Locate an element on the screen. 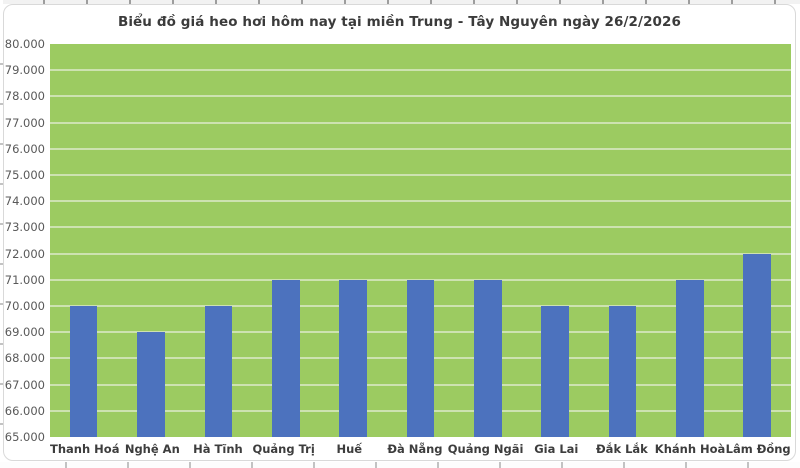 This screenshot has width=800, height=468. y-axis-tick-label: 71.000 is located at coordinates (24, 279).